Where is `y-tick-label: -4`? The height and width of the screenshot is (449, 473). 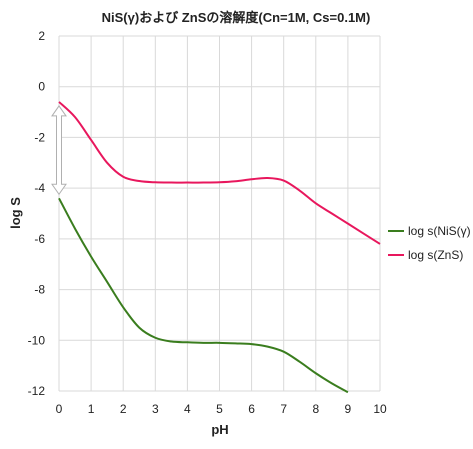
y-tick-label: -4 is located at coordinates (39, 188).